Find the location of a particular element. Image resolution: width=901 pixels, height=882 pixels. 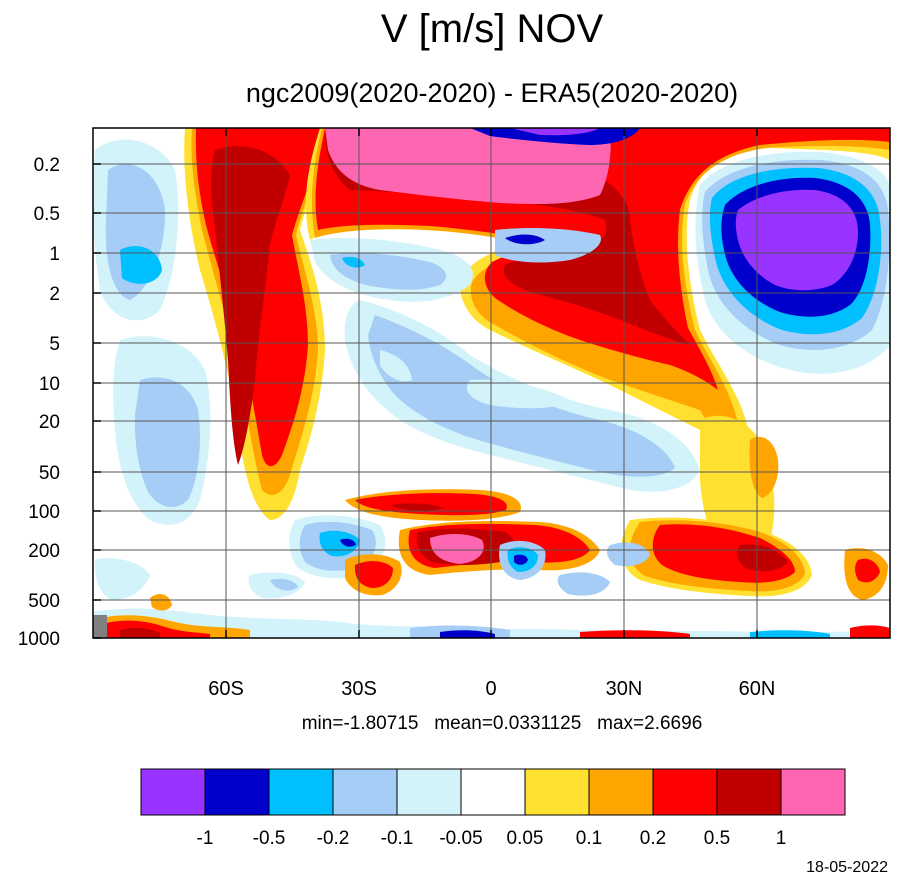

y-tick-label: 2 is located at coordinates (54, 294).